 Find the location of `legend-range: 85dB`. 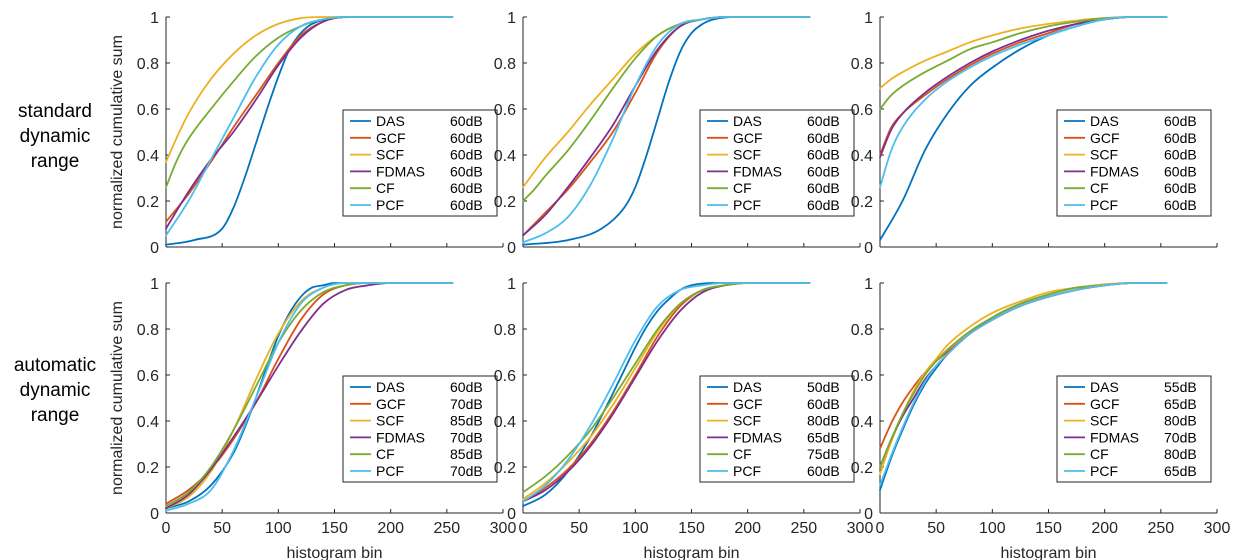

legend-range: 85dB is located at coordinates (466, 454).